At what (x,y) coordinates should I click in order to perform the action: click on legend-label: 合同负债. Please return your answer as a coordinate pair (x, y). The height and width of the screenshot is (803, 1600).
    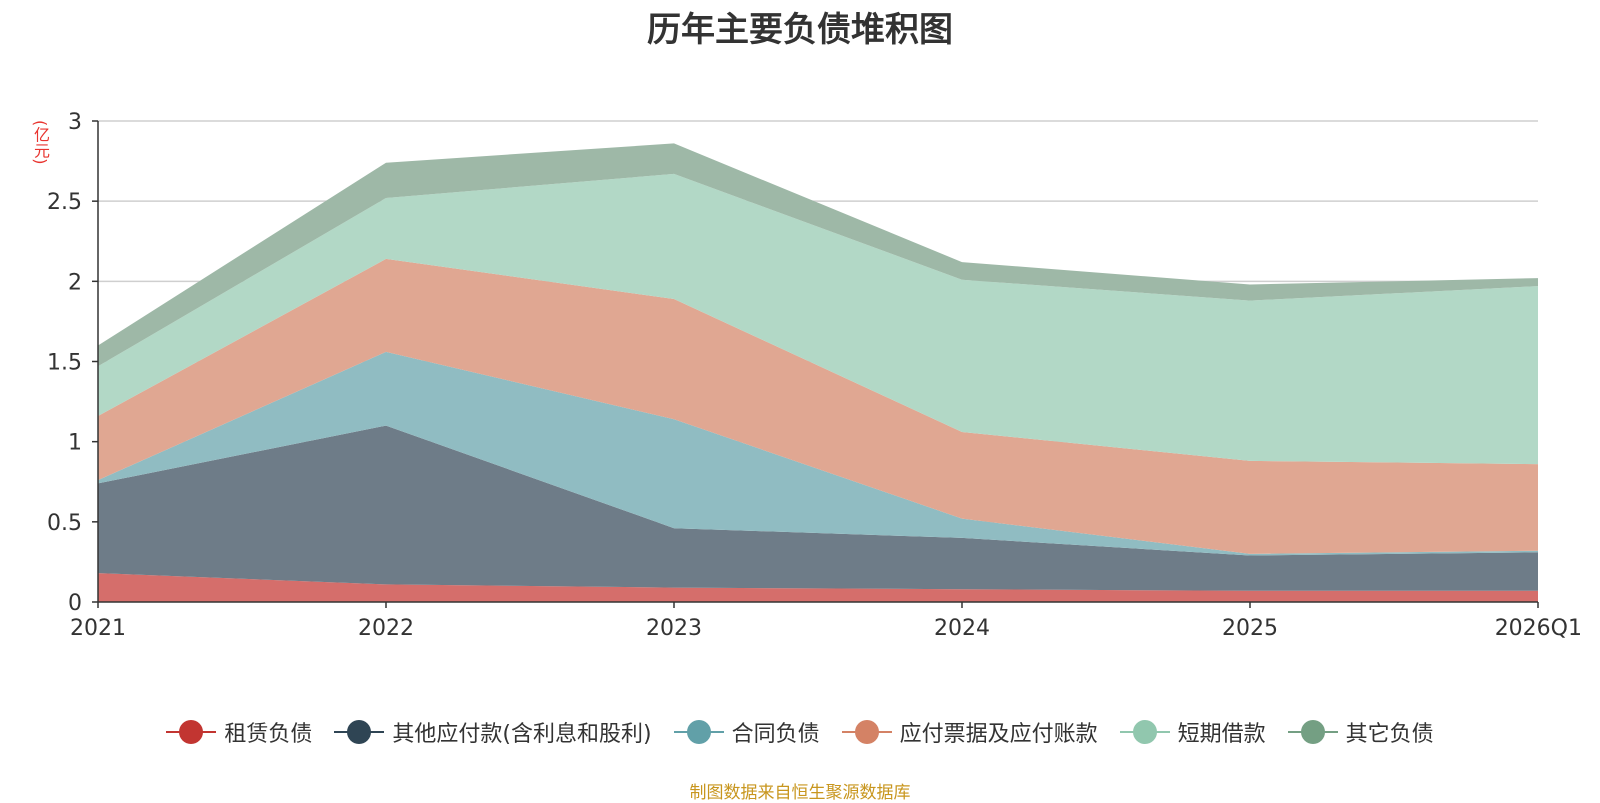
    Looking at the image, I should click on (775, 734).